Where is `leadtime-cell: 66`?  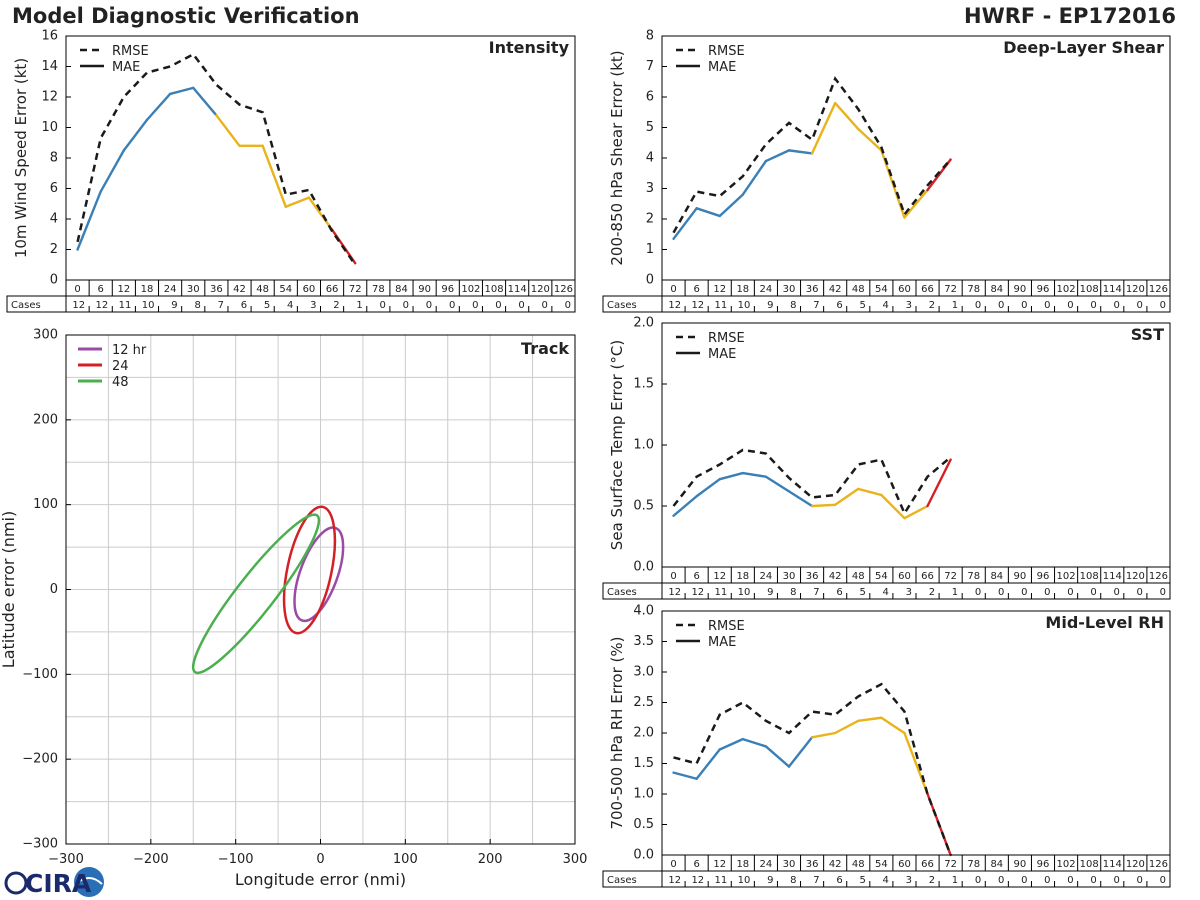 leadtime-cell: 66 is located at coordinates (927, 864).